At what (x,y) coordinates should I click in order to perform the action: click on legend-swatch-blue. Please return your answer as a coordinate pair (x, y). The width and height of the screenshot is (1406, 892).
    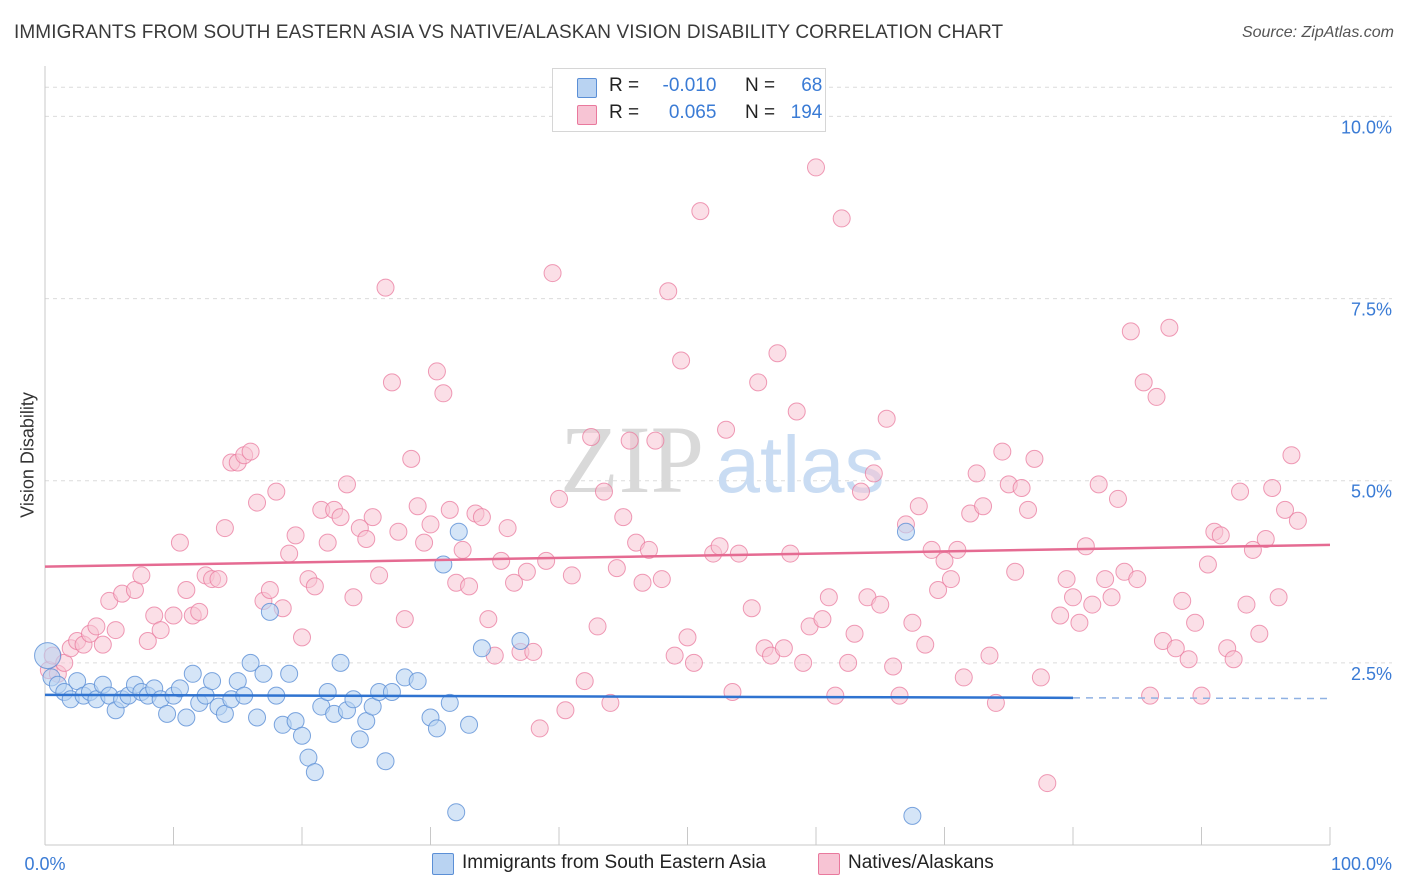
    Looking at the image, I should click on (587, 88).